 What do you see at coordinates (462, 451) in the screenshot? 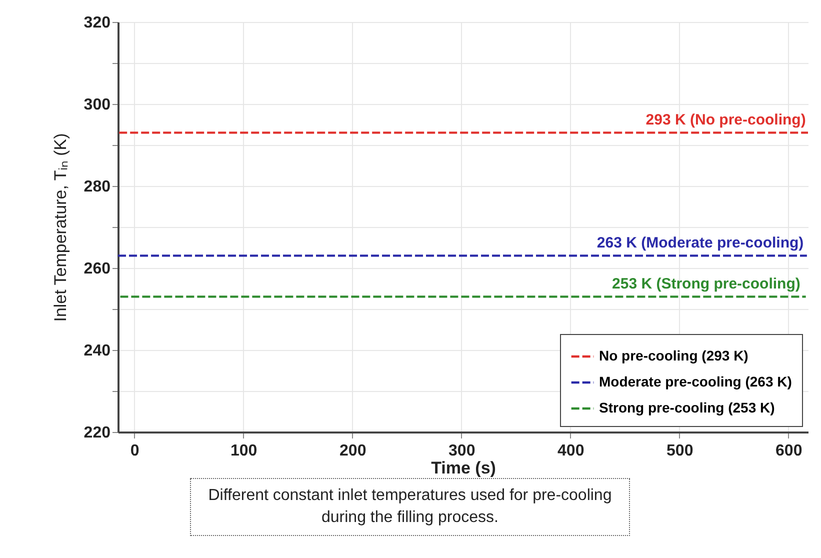
I see `x-tick-label: 300` at bounding box center [462, 451].